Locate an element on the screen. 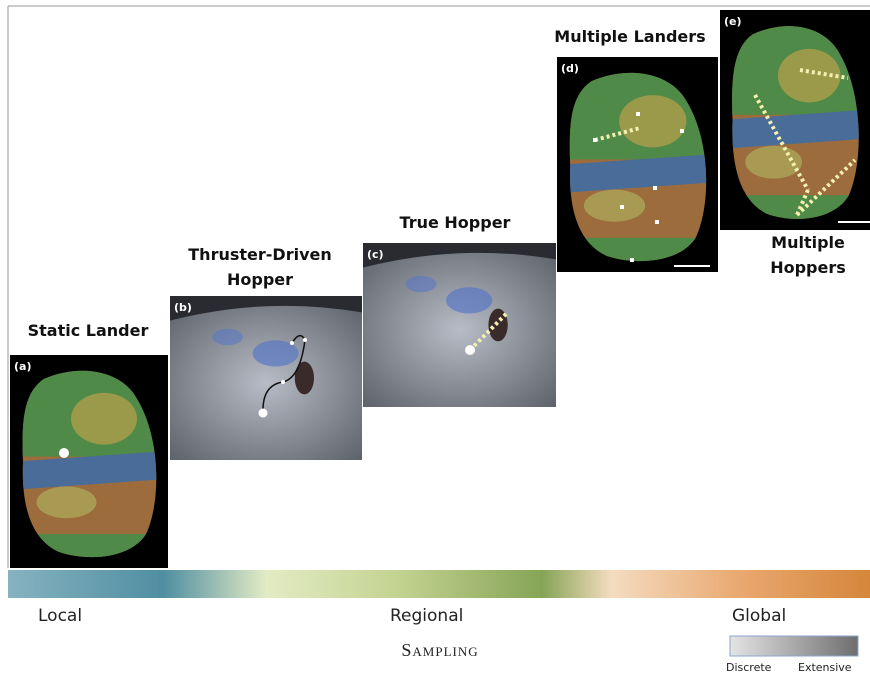 This screenshot has width=870, height=675. panel-title: True Hopper is located at coordinates (455, 222).